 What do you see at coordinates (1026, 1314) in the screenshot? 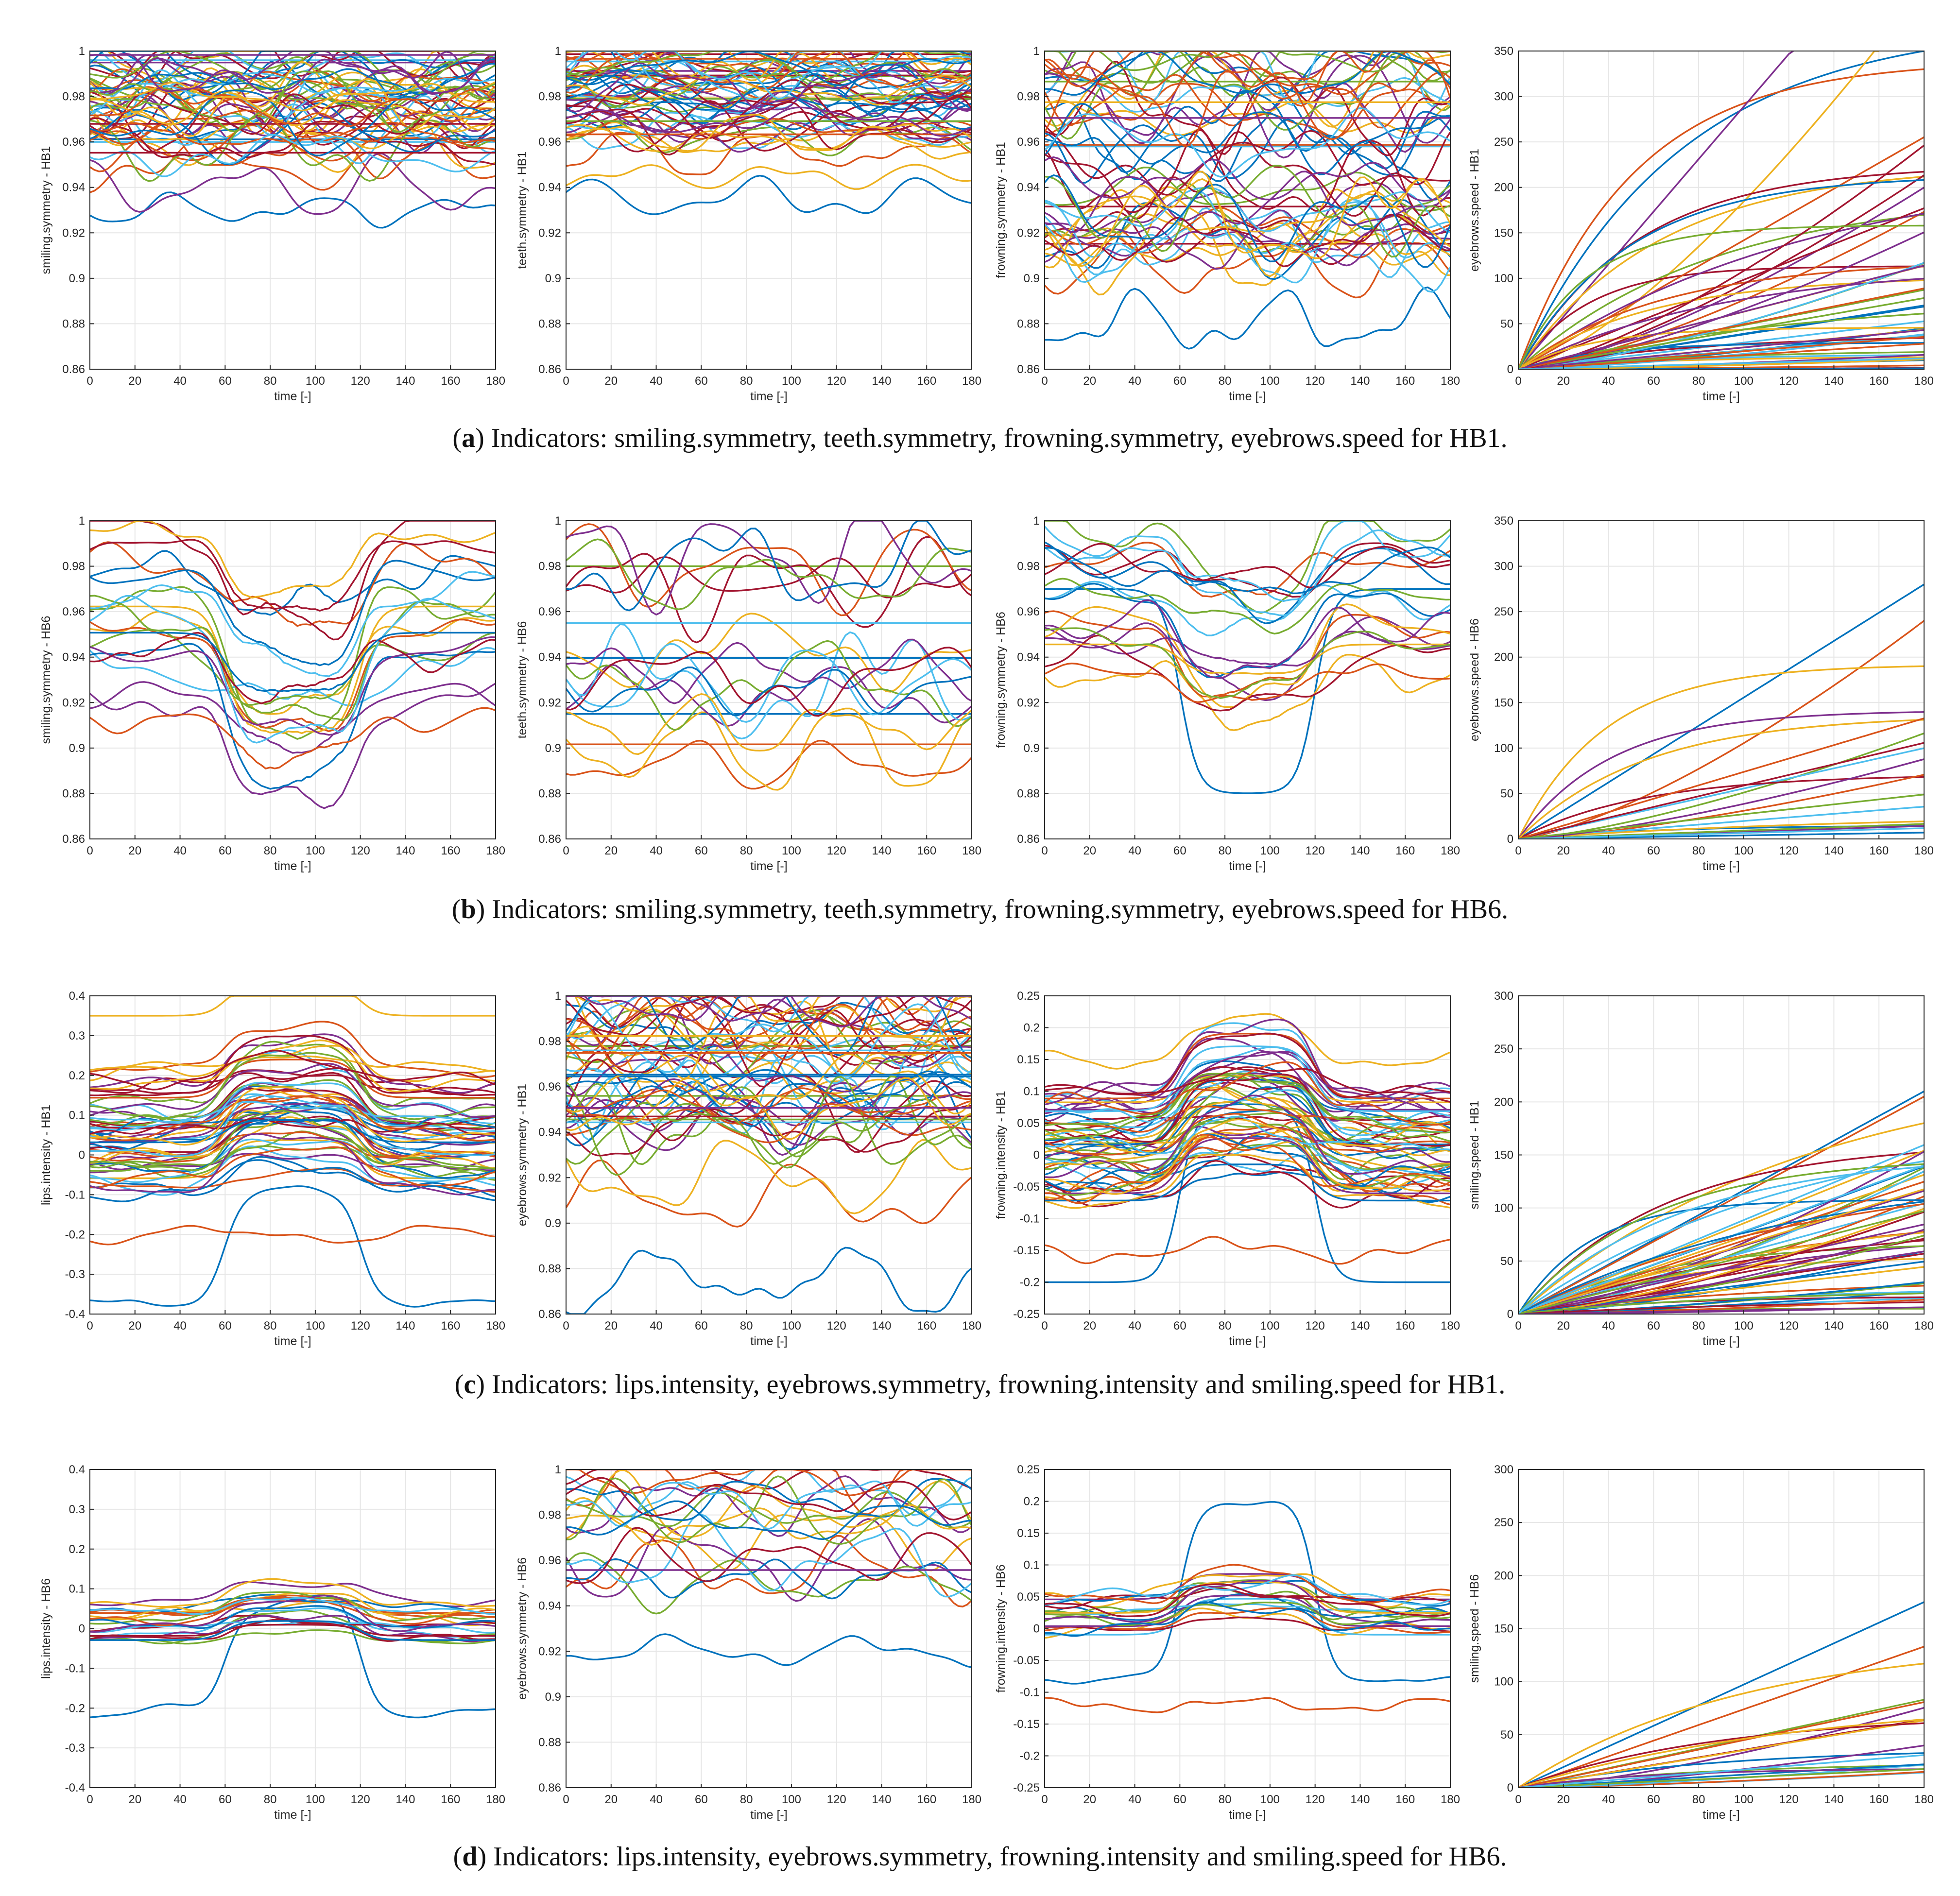
I see `y-tick-label: -0.25` at bounding box center [1026, 1314].